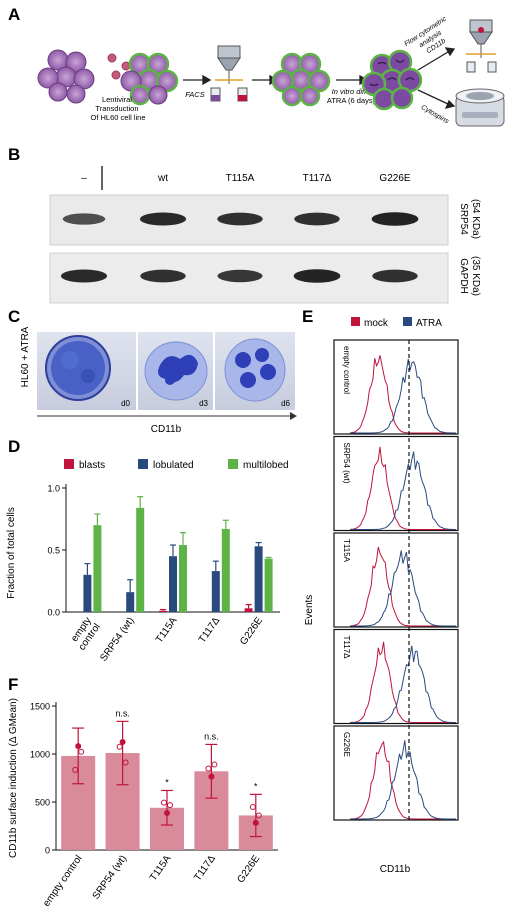 The height and width of the screenshot is (920, 520). Describe the element at coordinates (475, 276) in the screenshot. I see `row-size-label: (35 KDa)` at that location.